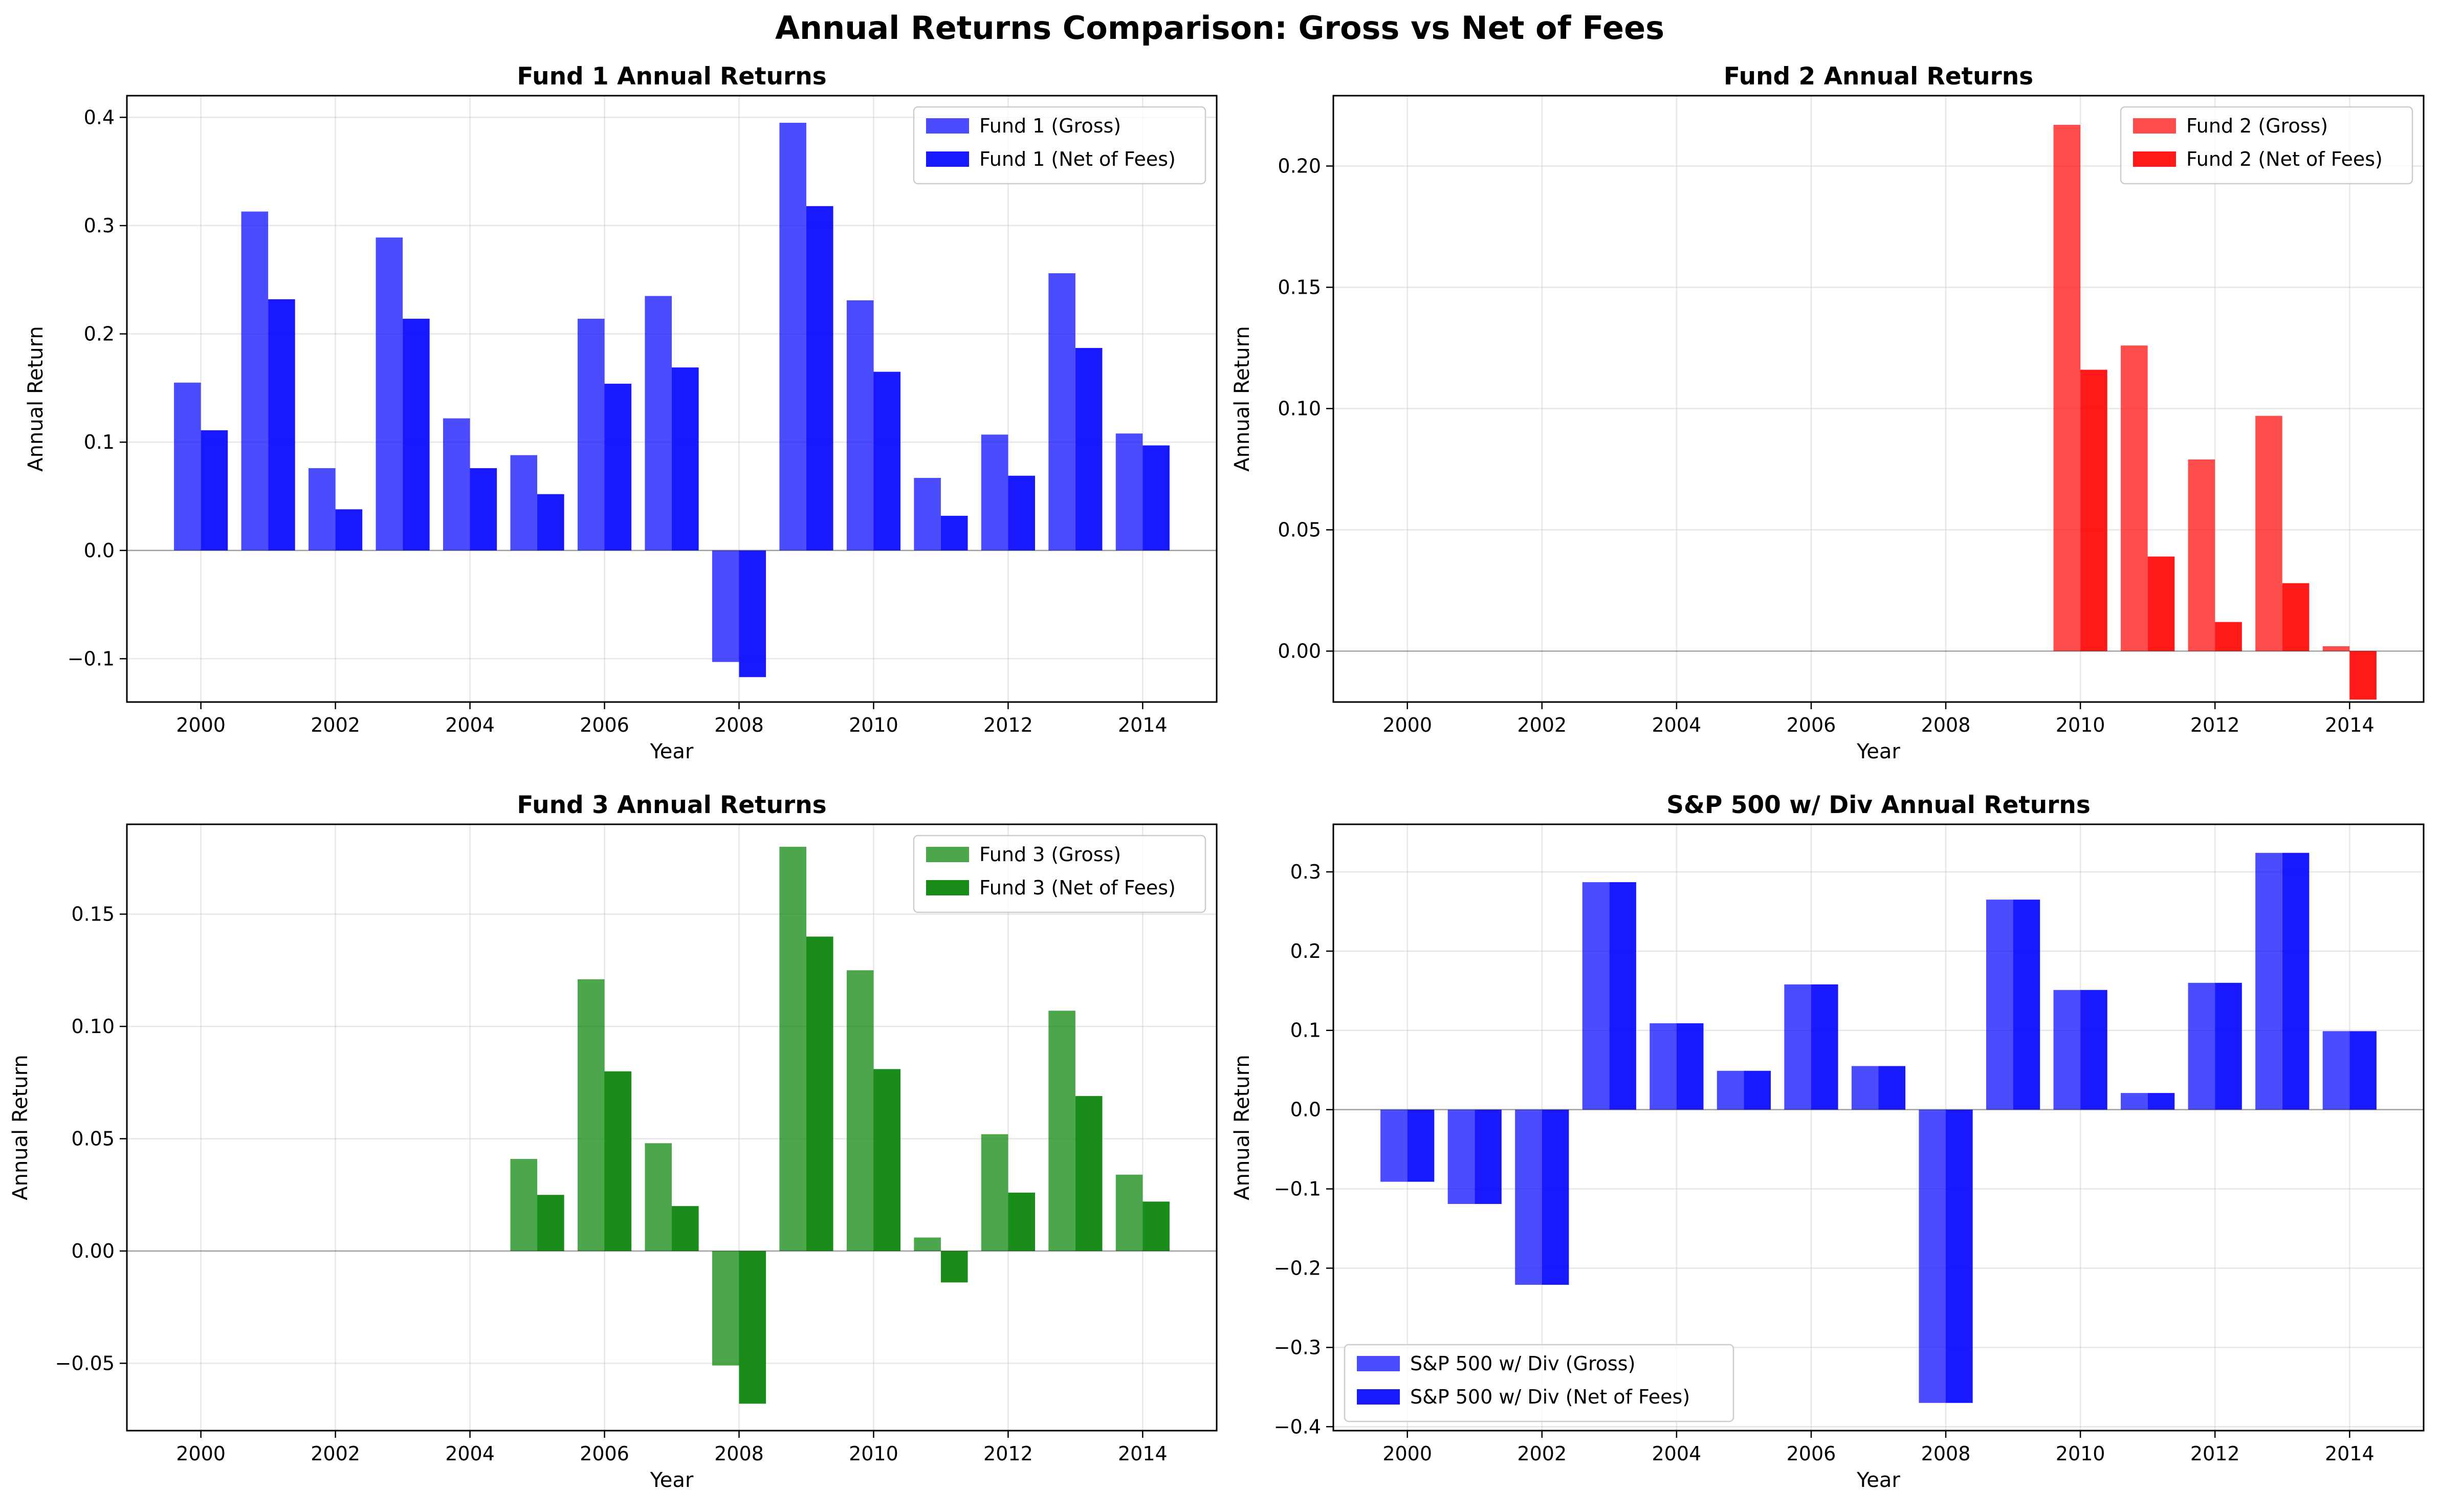  I want to click on panel-title: S&P 500 w/ Div Annual Returns, so click(1878, 805).